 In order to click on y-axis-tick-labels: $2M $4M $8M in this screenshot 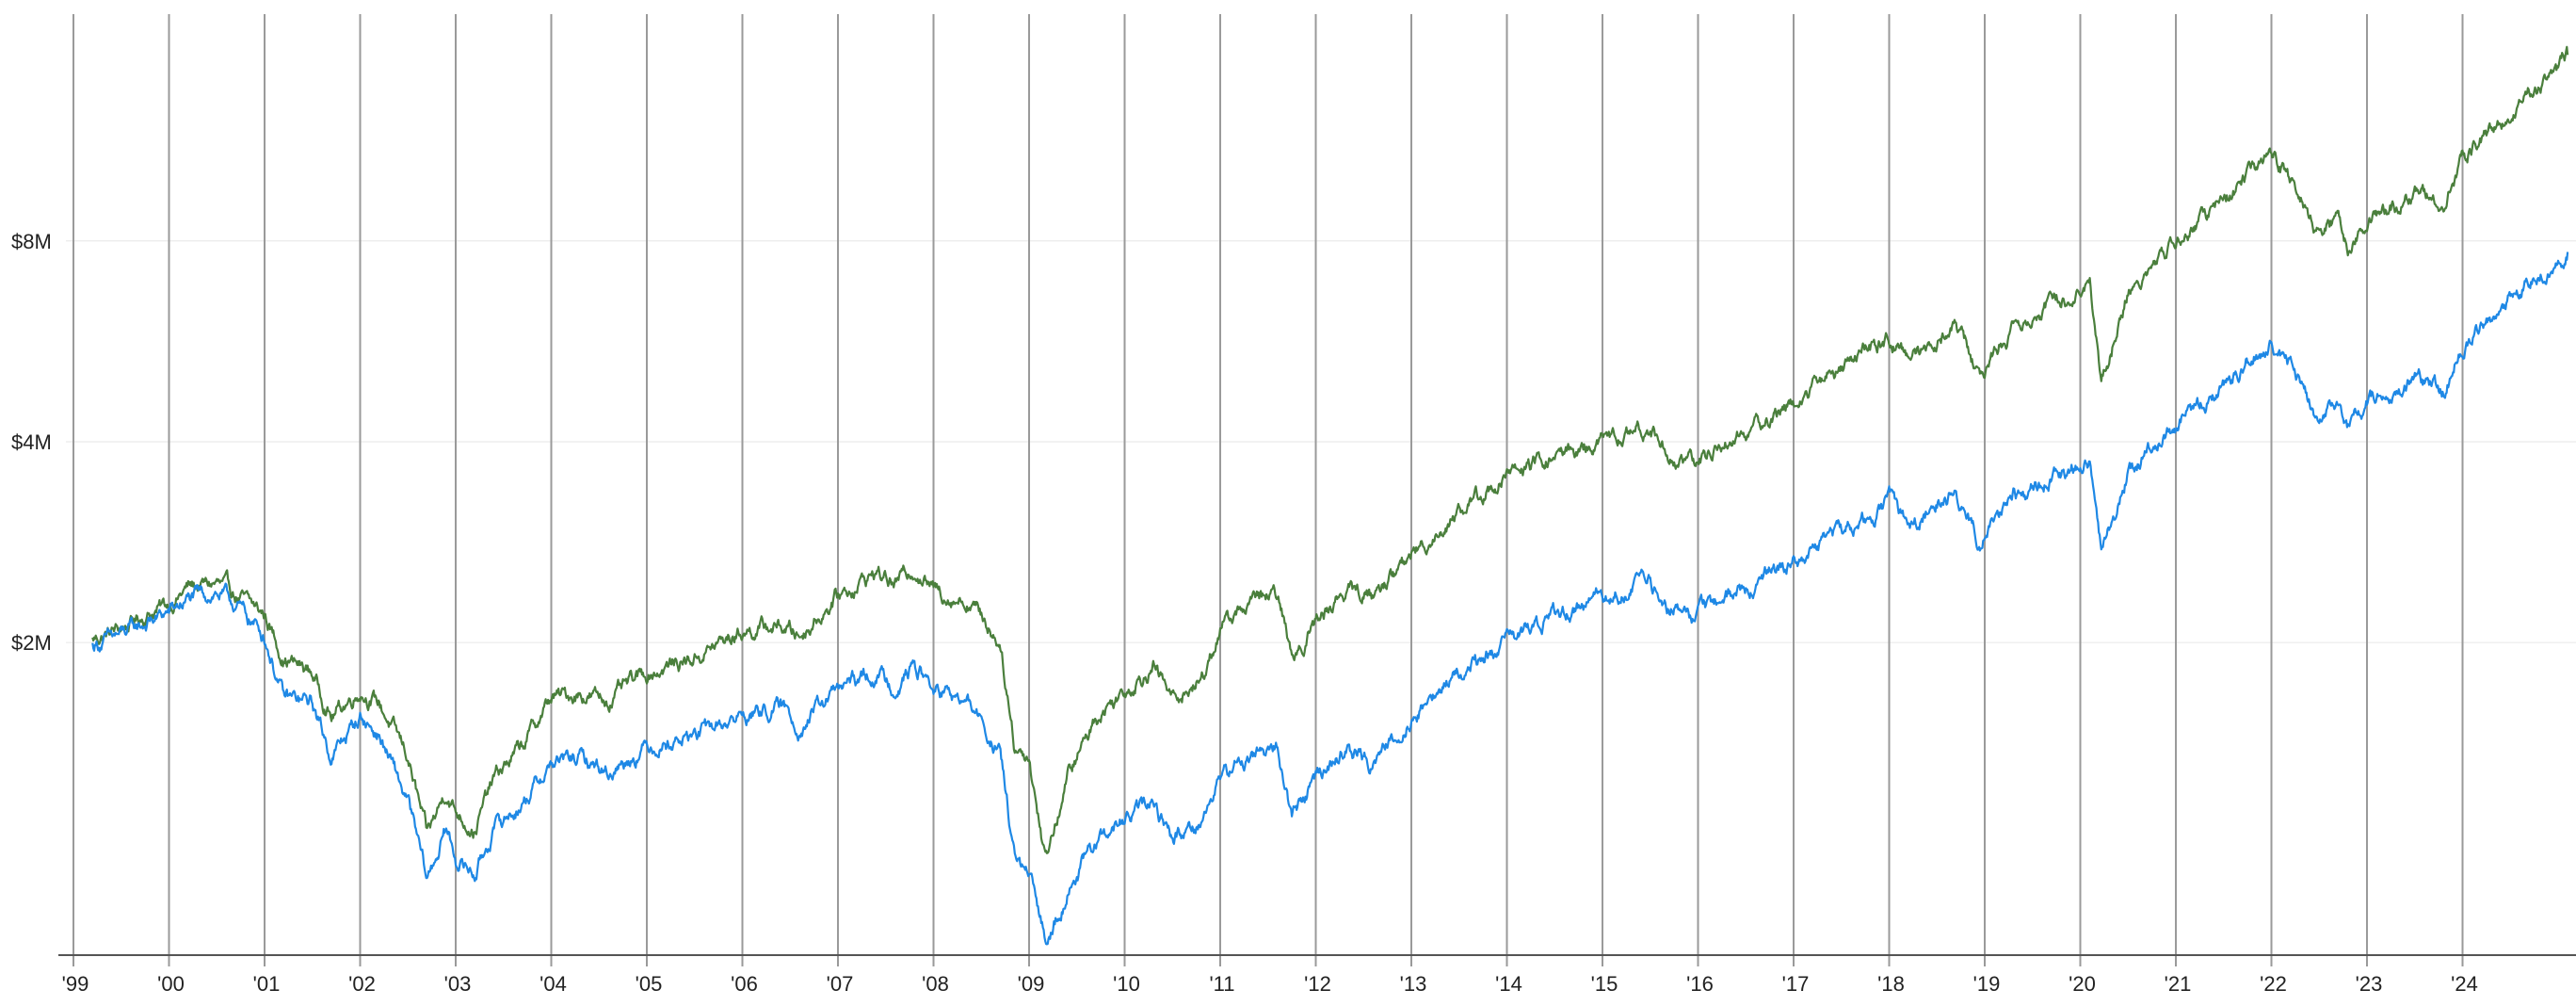, I will do `click(31, 442)`.